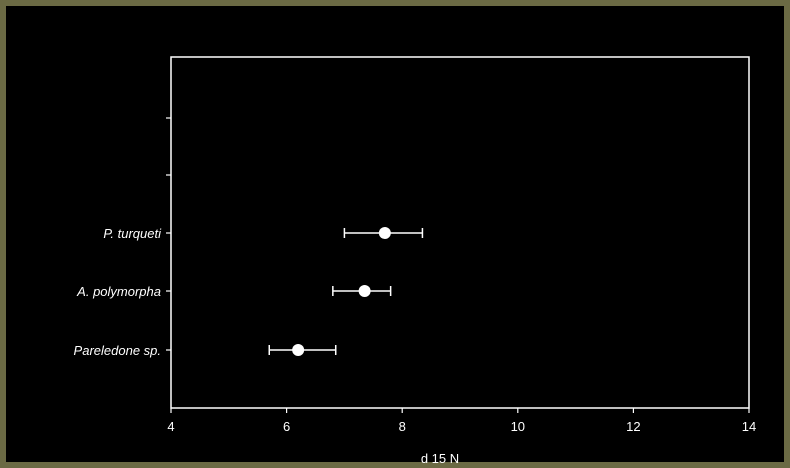 This screenshot has width=790, height=468. Describe the element at coordinates (518, 426) in the screenshot. I see `x-tick-label: 10` at that location.